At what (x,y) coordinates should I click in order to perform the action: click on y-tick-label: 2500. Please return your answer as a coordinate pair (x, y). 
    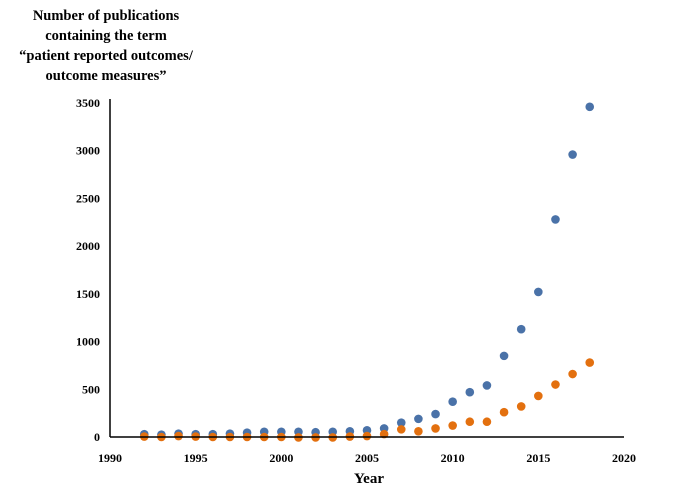
    Looking at the image, I should click on (88, 198).